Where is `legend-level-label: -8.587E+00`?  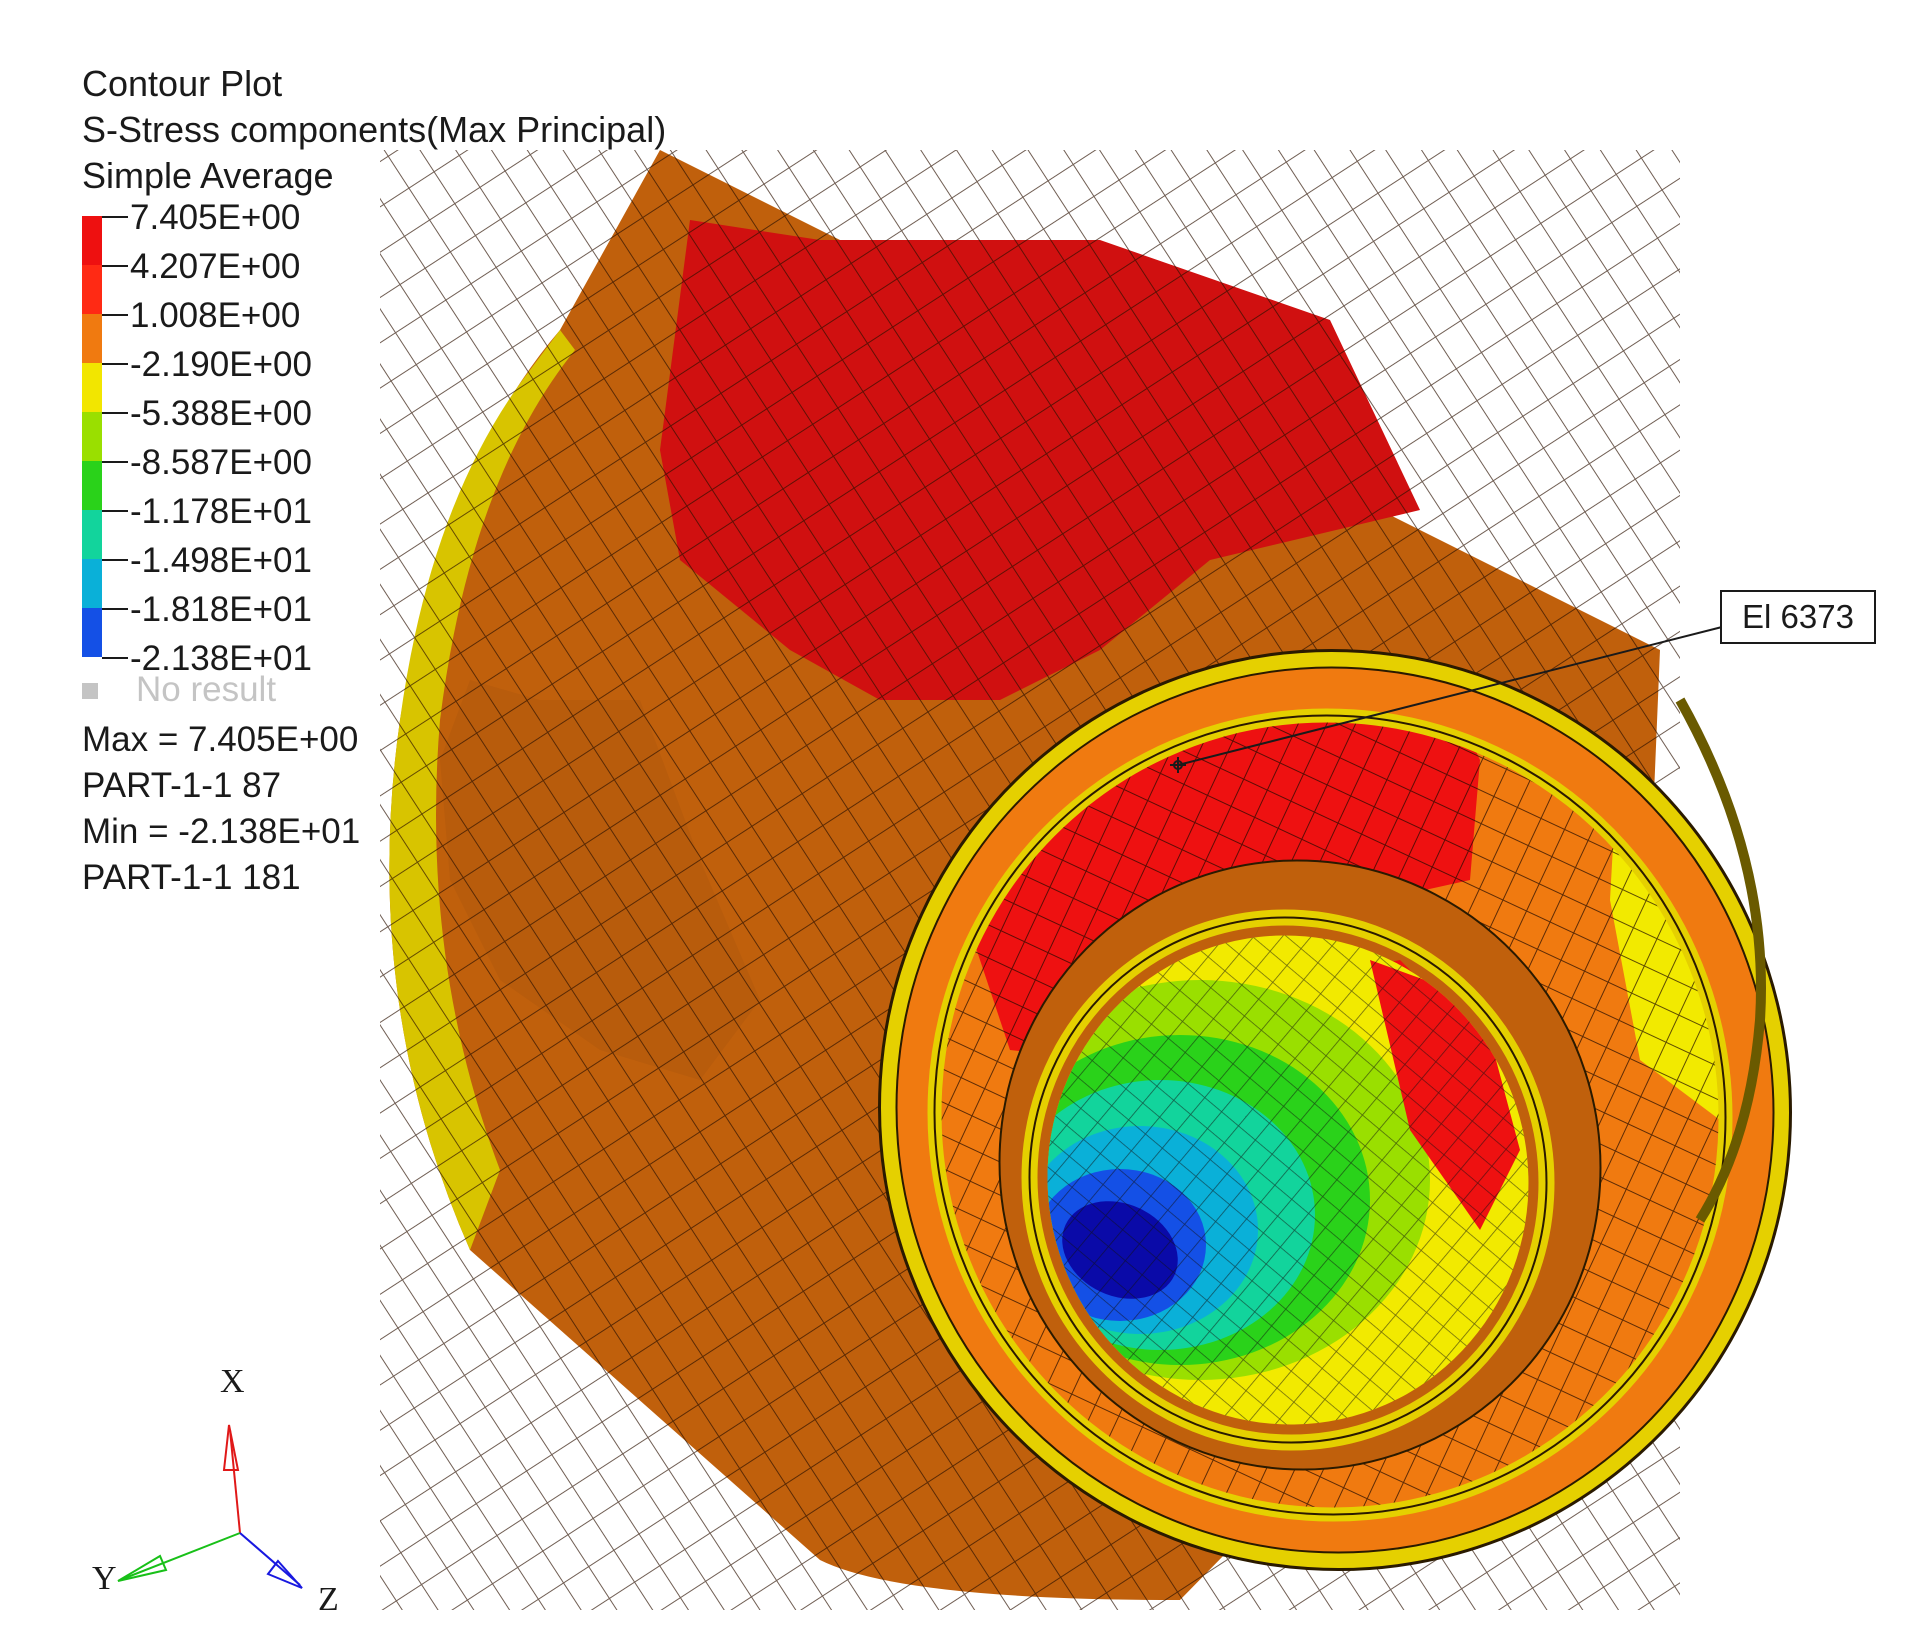
legend-level-label: -8.587E+00 is located at coordinates (221, 462).